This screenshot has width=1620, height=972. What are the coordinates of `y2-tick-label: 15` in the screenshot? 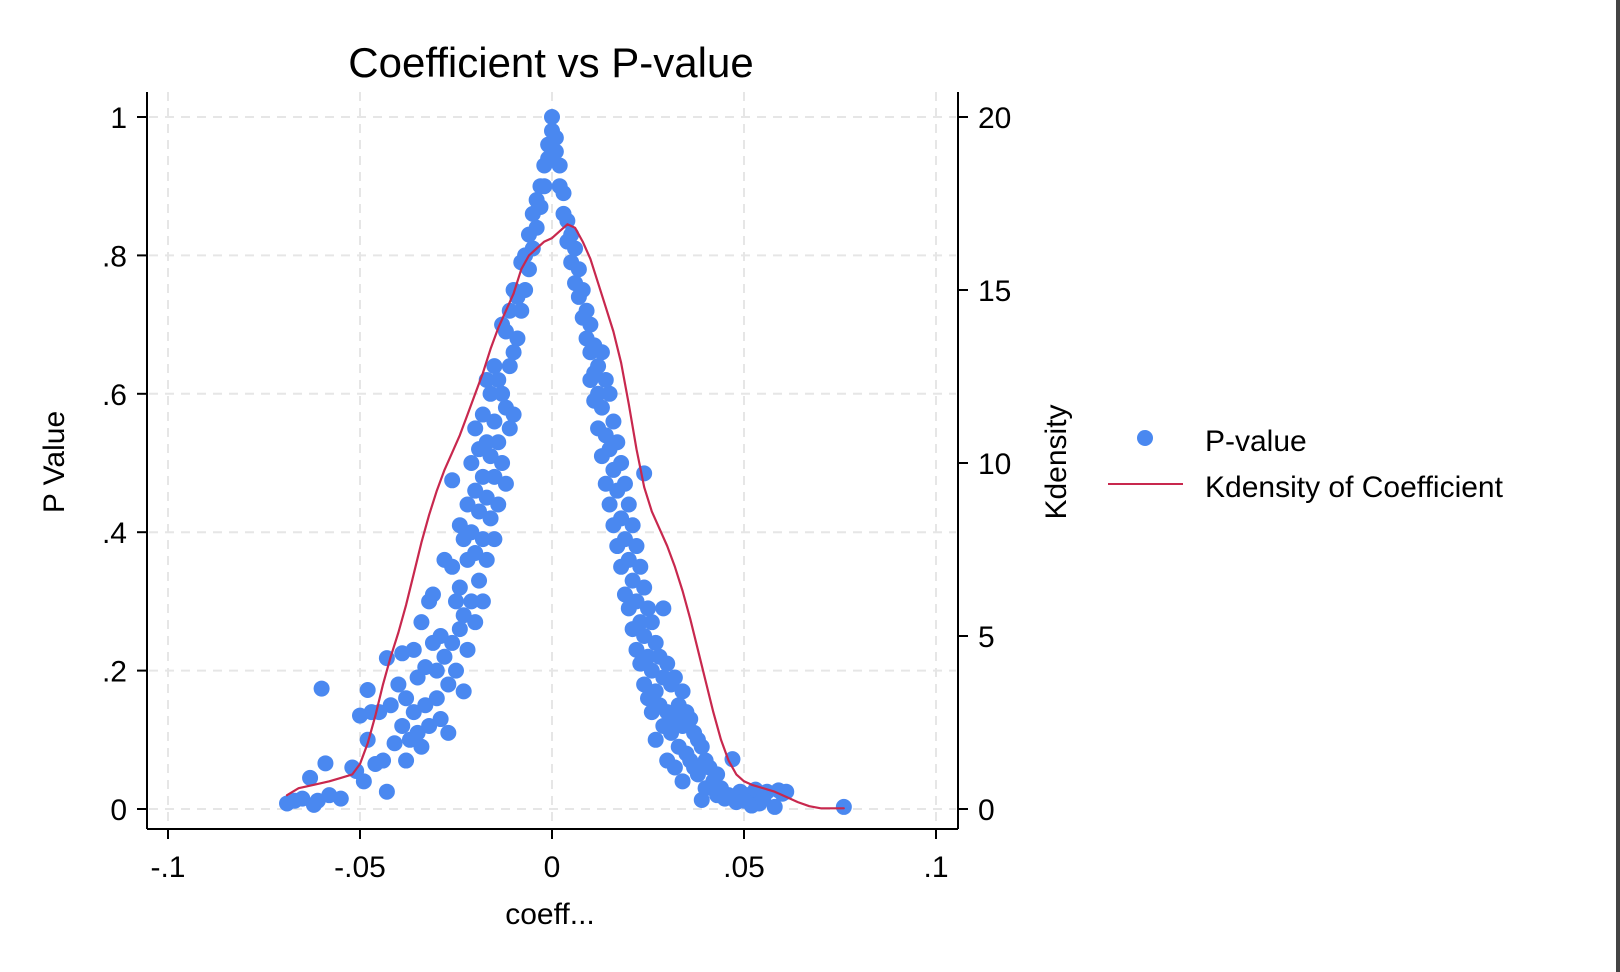 It's located at (994, 291).